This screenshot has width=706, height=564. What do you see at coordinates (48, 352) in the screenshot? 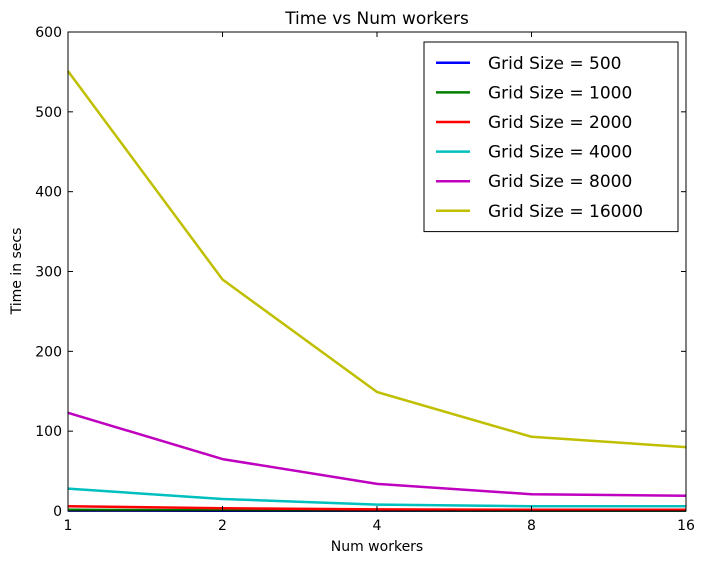
I see `y-tick-label: 200` at bounding box center [48, 352].